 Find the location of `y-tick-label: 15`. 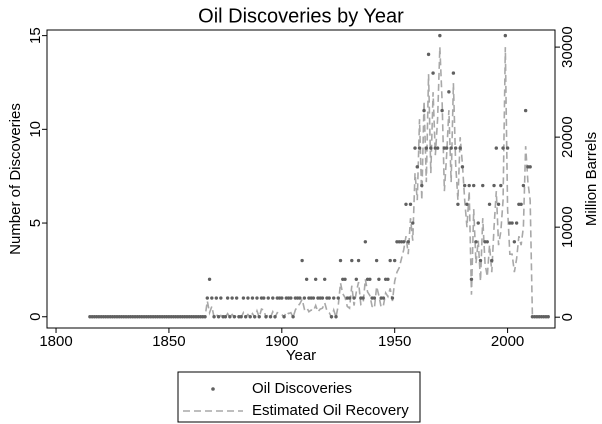

y-tick-label: 15 is located at coordinates (35, 35).